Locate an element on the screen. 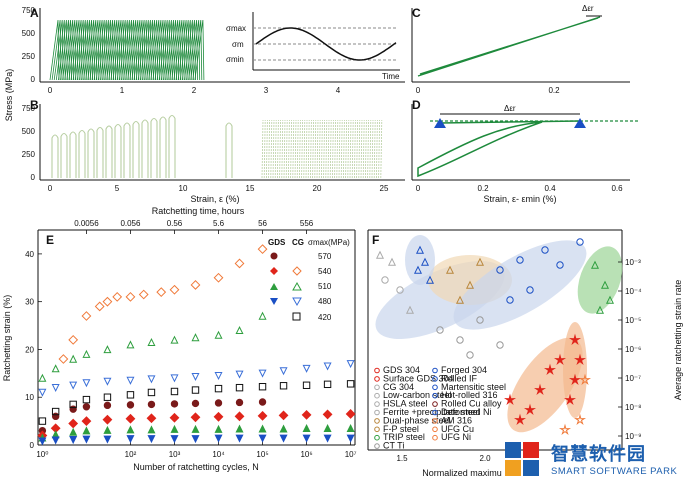  b-ytick: 0 is located at coordinates (33, 177).